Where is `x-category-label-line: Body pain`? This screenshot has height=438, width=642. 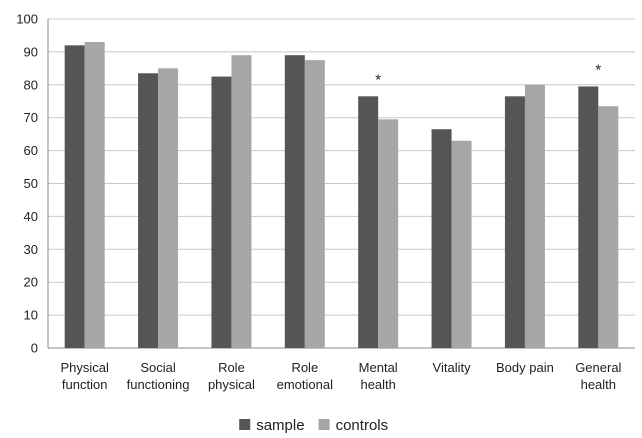 x-category-label-line: Body pain is located at coordinates (525, 367).